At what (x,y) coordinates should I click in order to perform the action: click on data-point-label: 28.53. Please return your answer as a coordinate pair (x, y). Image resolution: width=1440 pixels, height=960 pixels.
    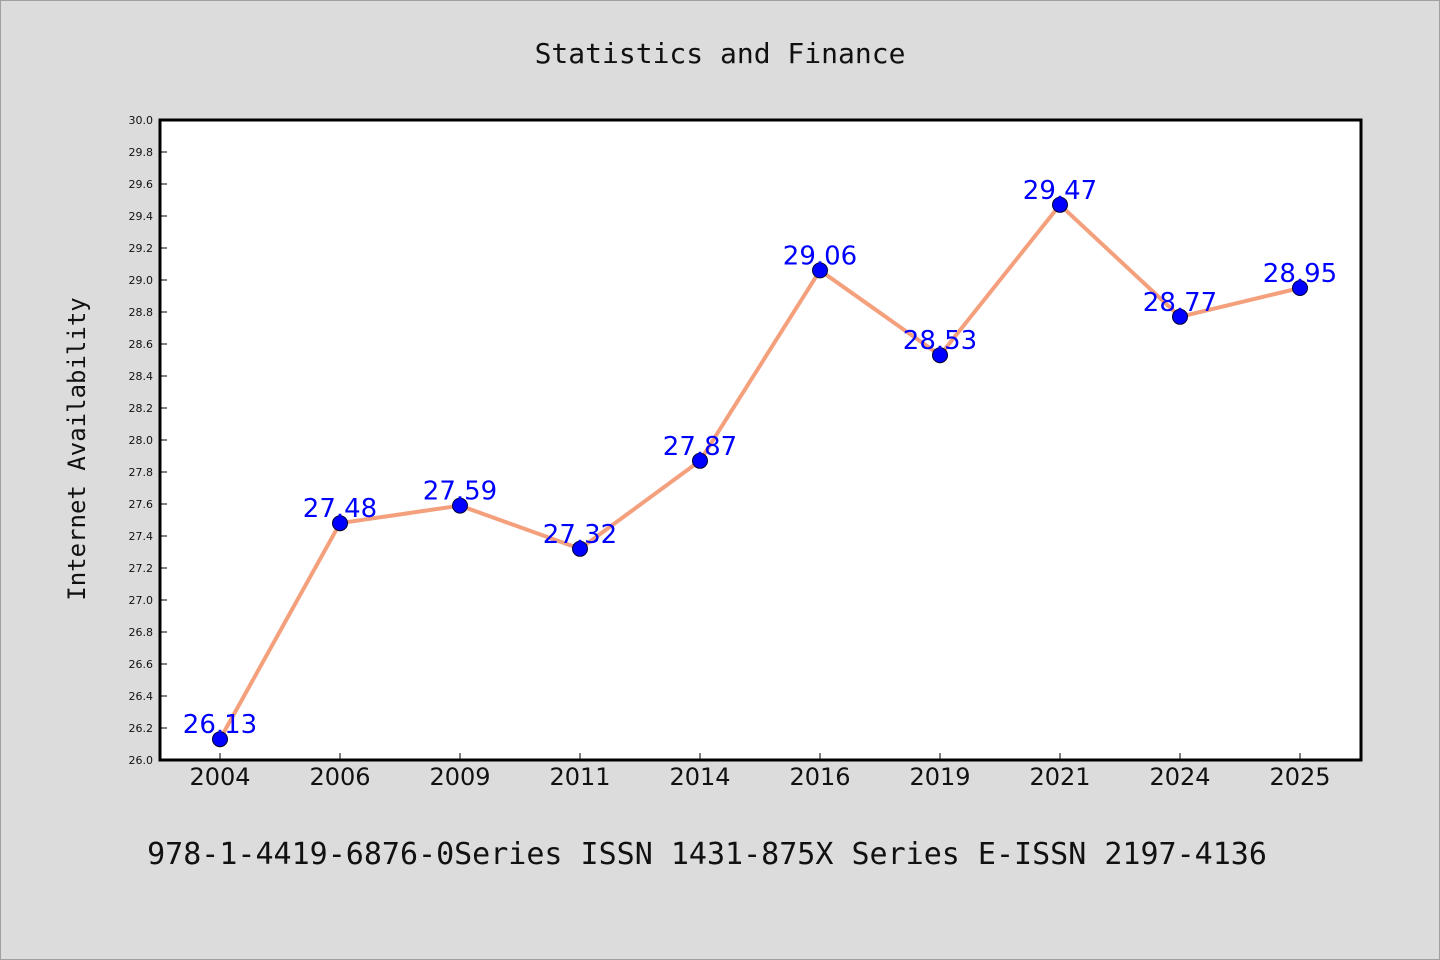
    Looking at the image, I should click on (940, 341).